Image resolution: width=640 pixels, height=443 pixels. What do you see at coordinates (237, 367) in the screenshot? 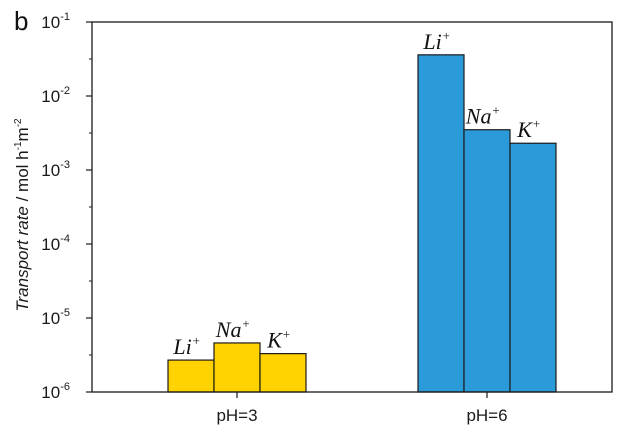
I see `bar-ph3-na` at bounding box center [237, 367].